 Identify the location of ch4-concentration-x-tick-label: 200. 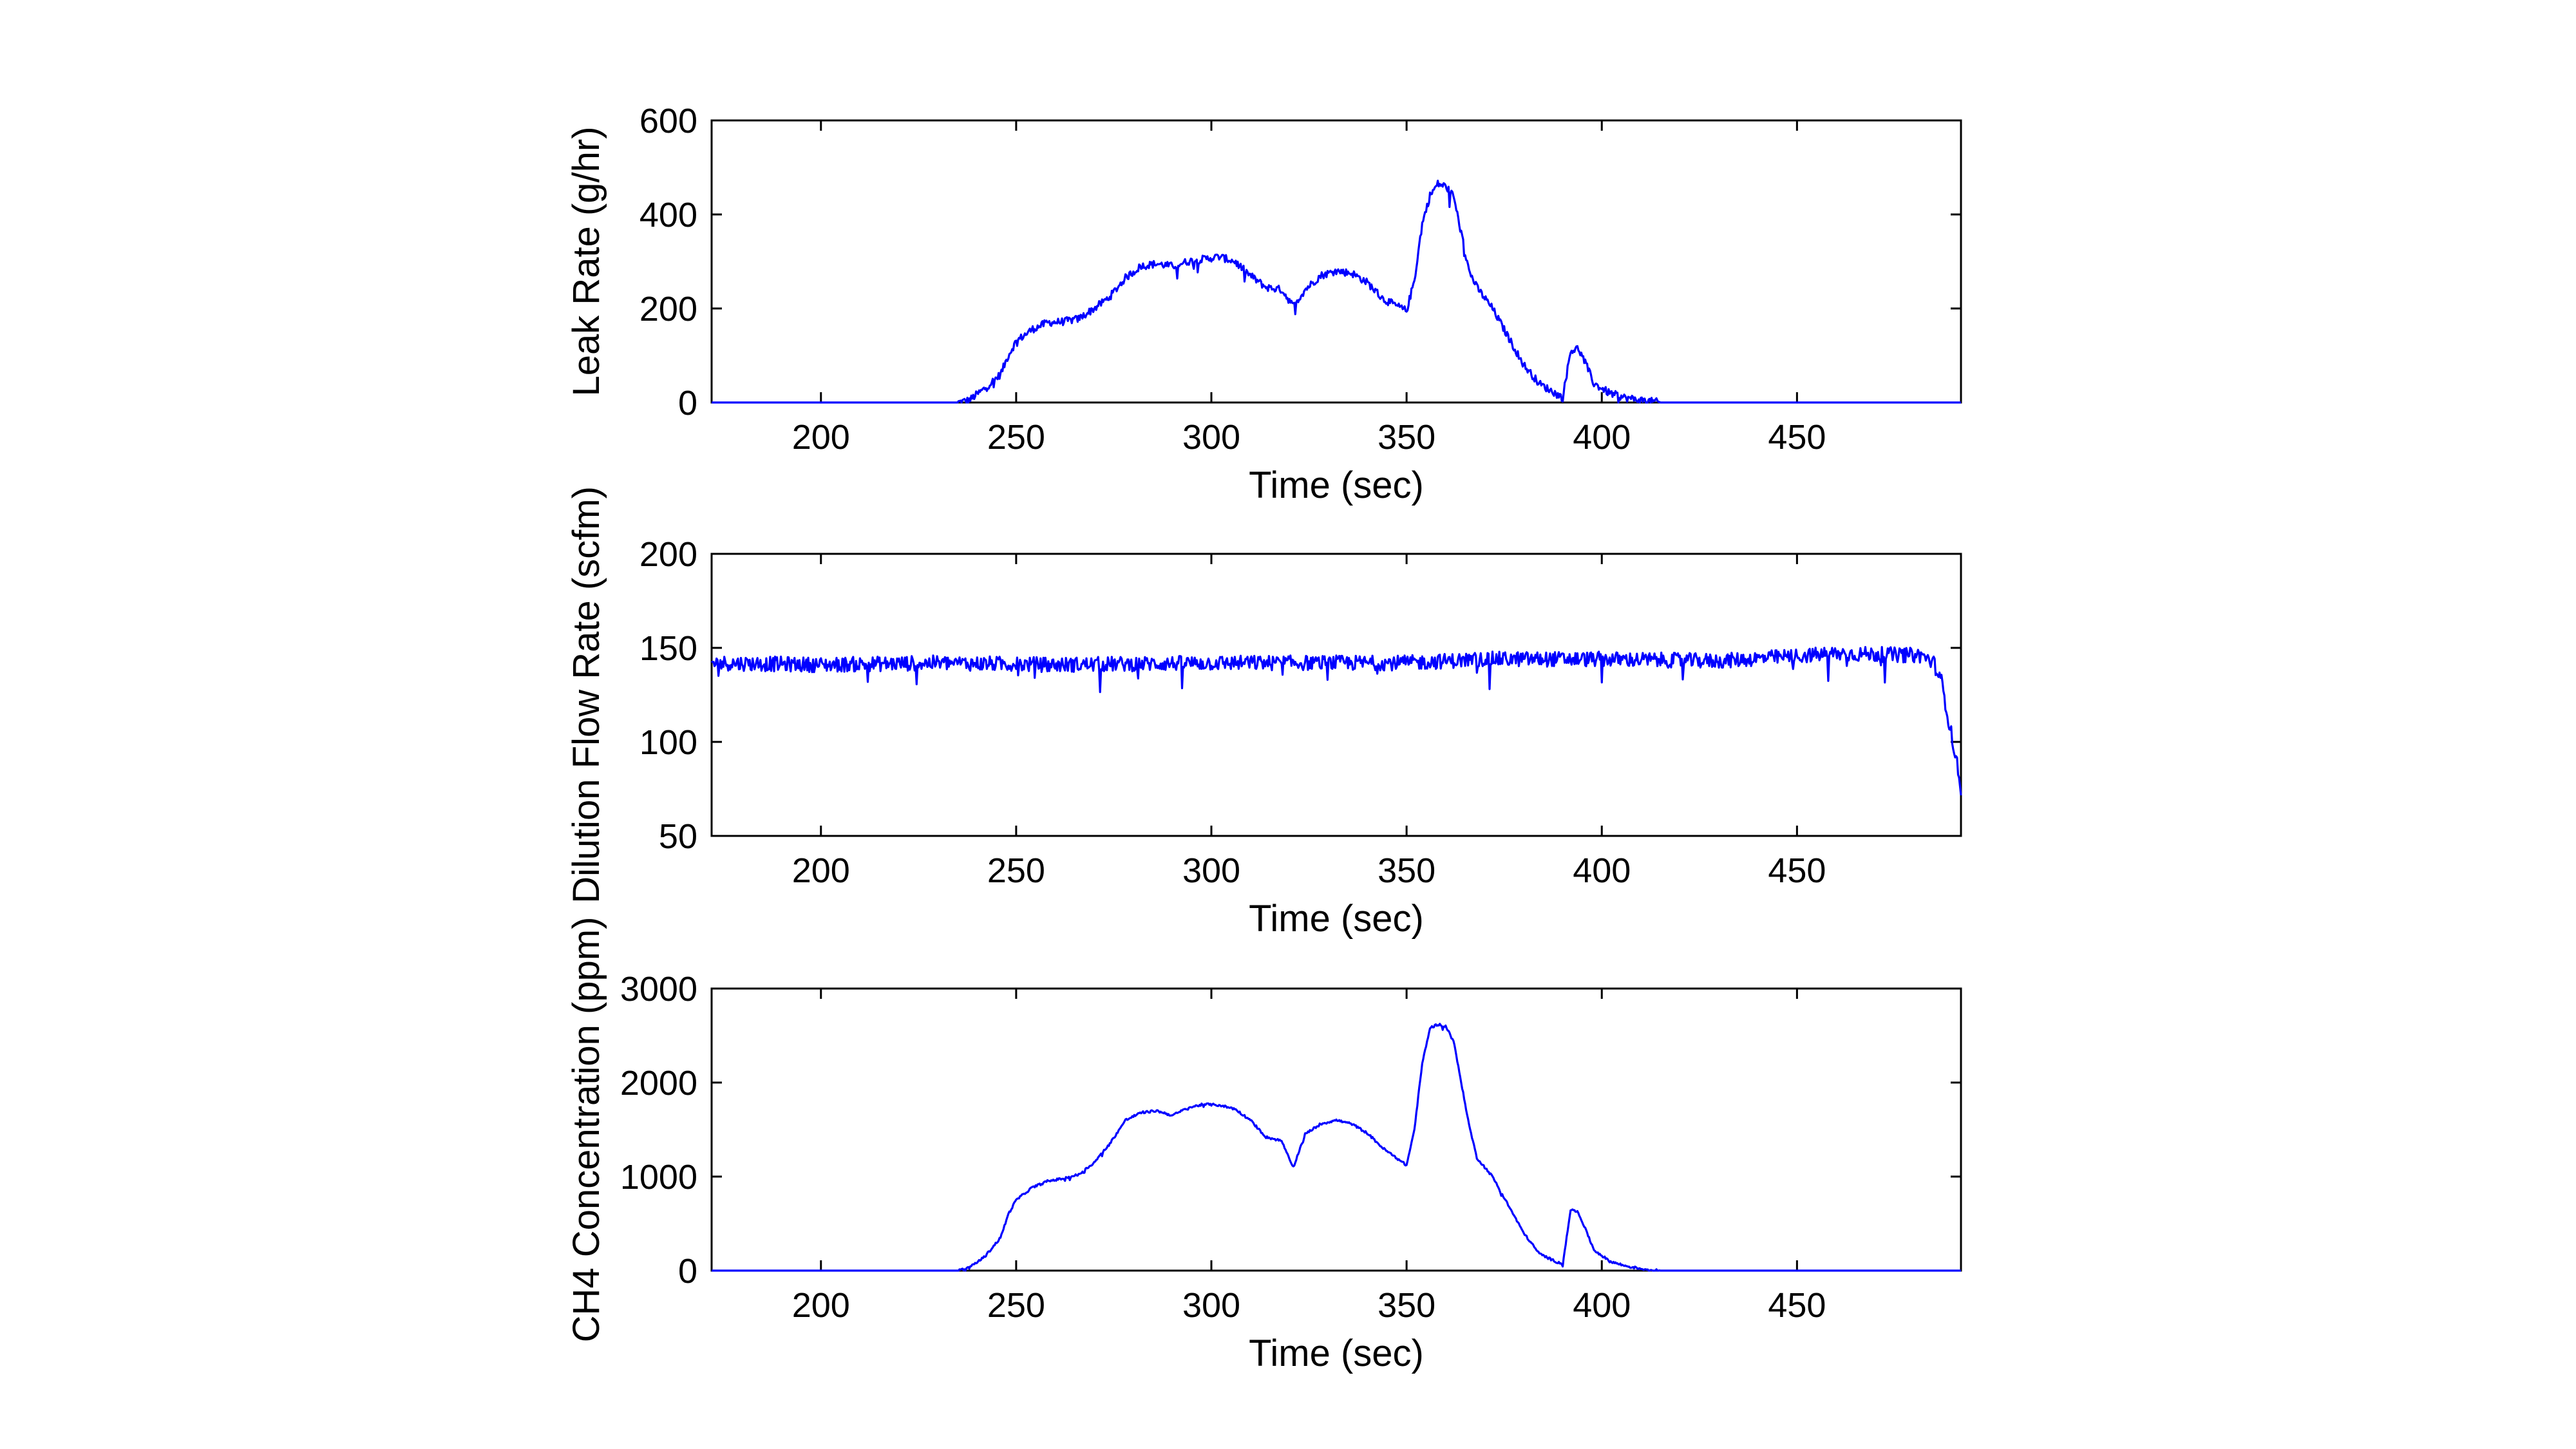
(821, 1305).